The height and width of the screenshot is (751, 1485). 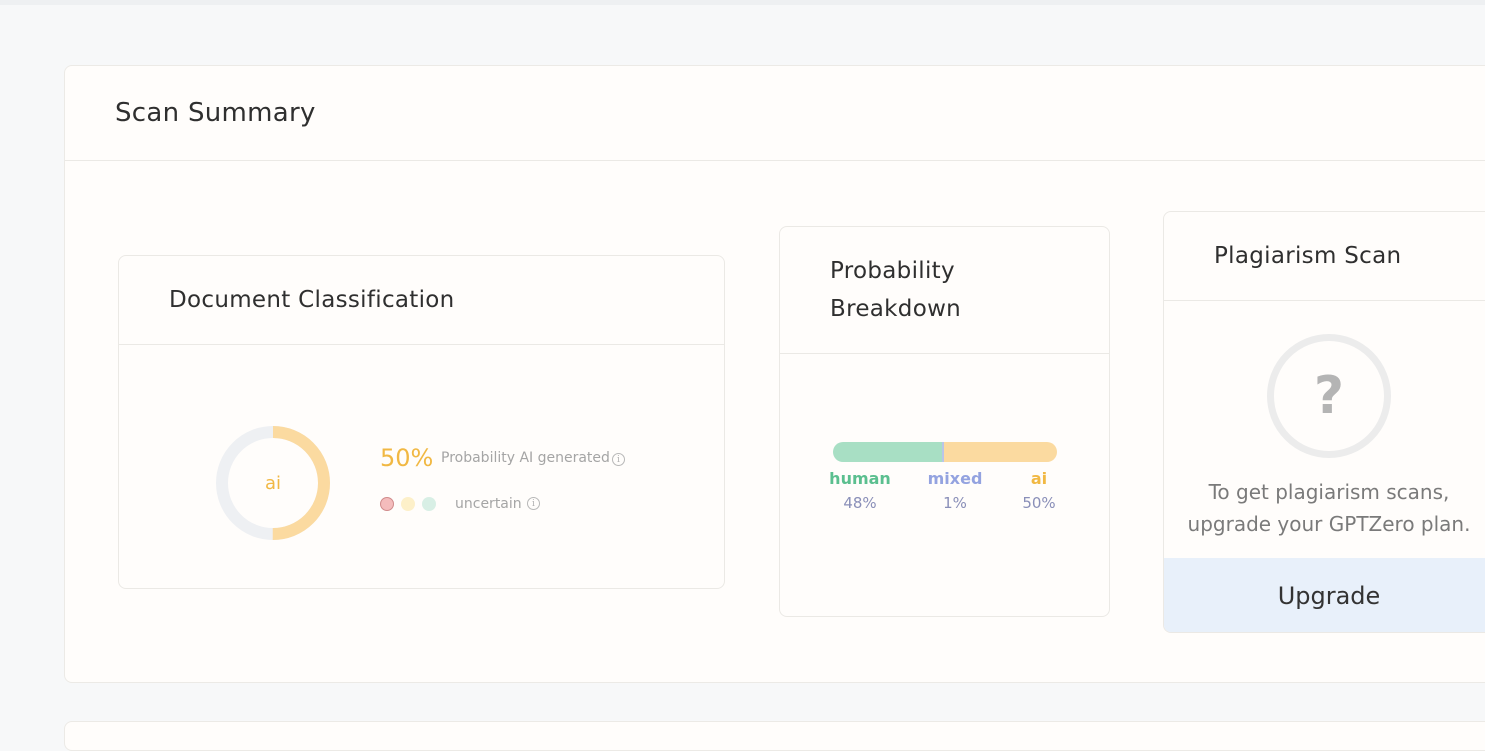 I want to click on donut-ai-arc, so click(x=273, y=483).